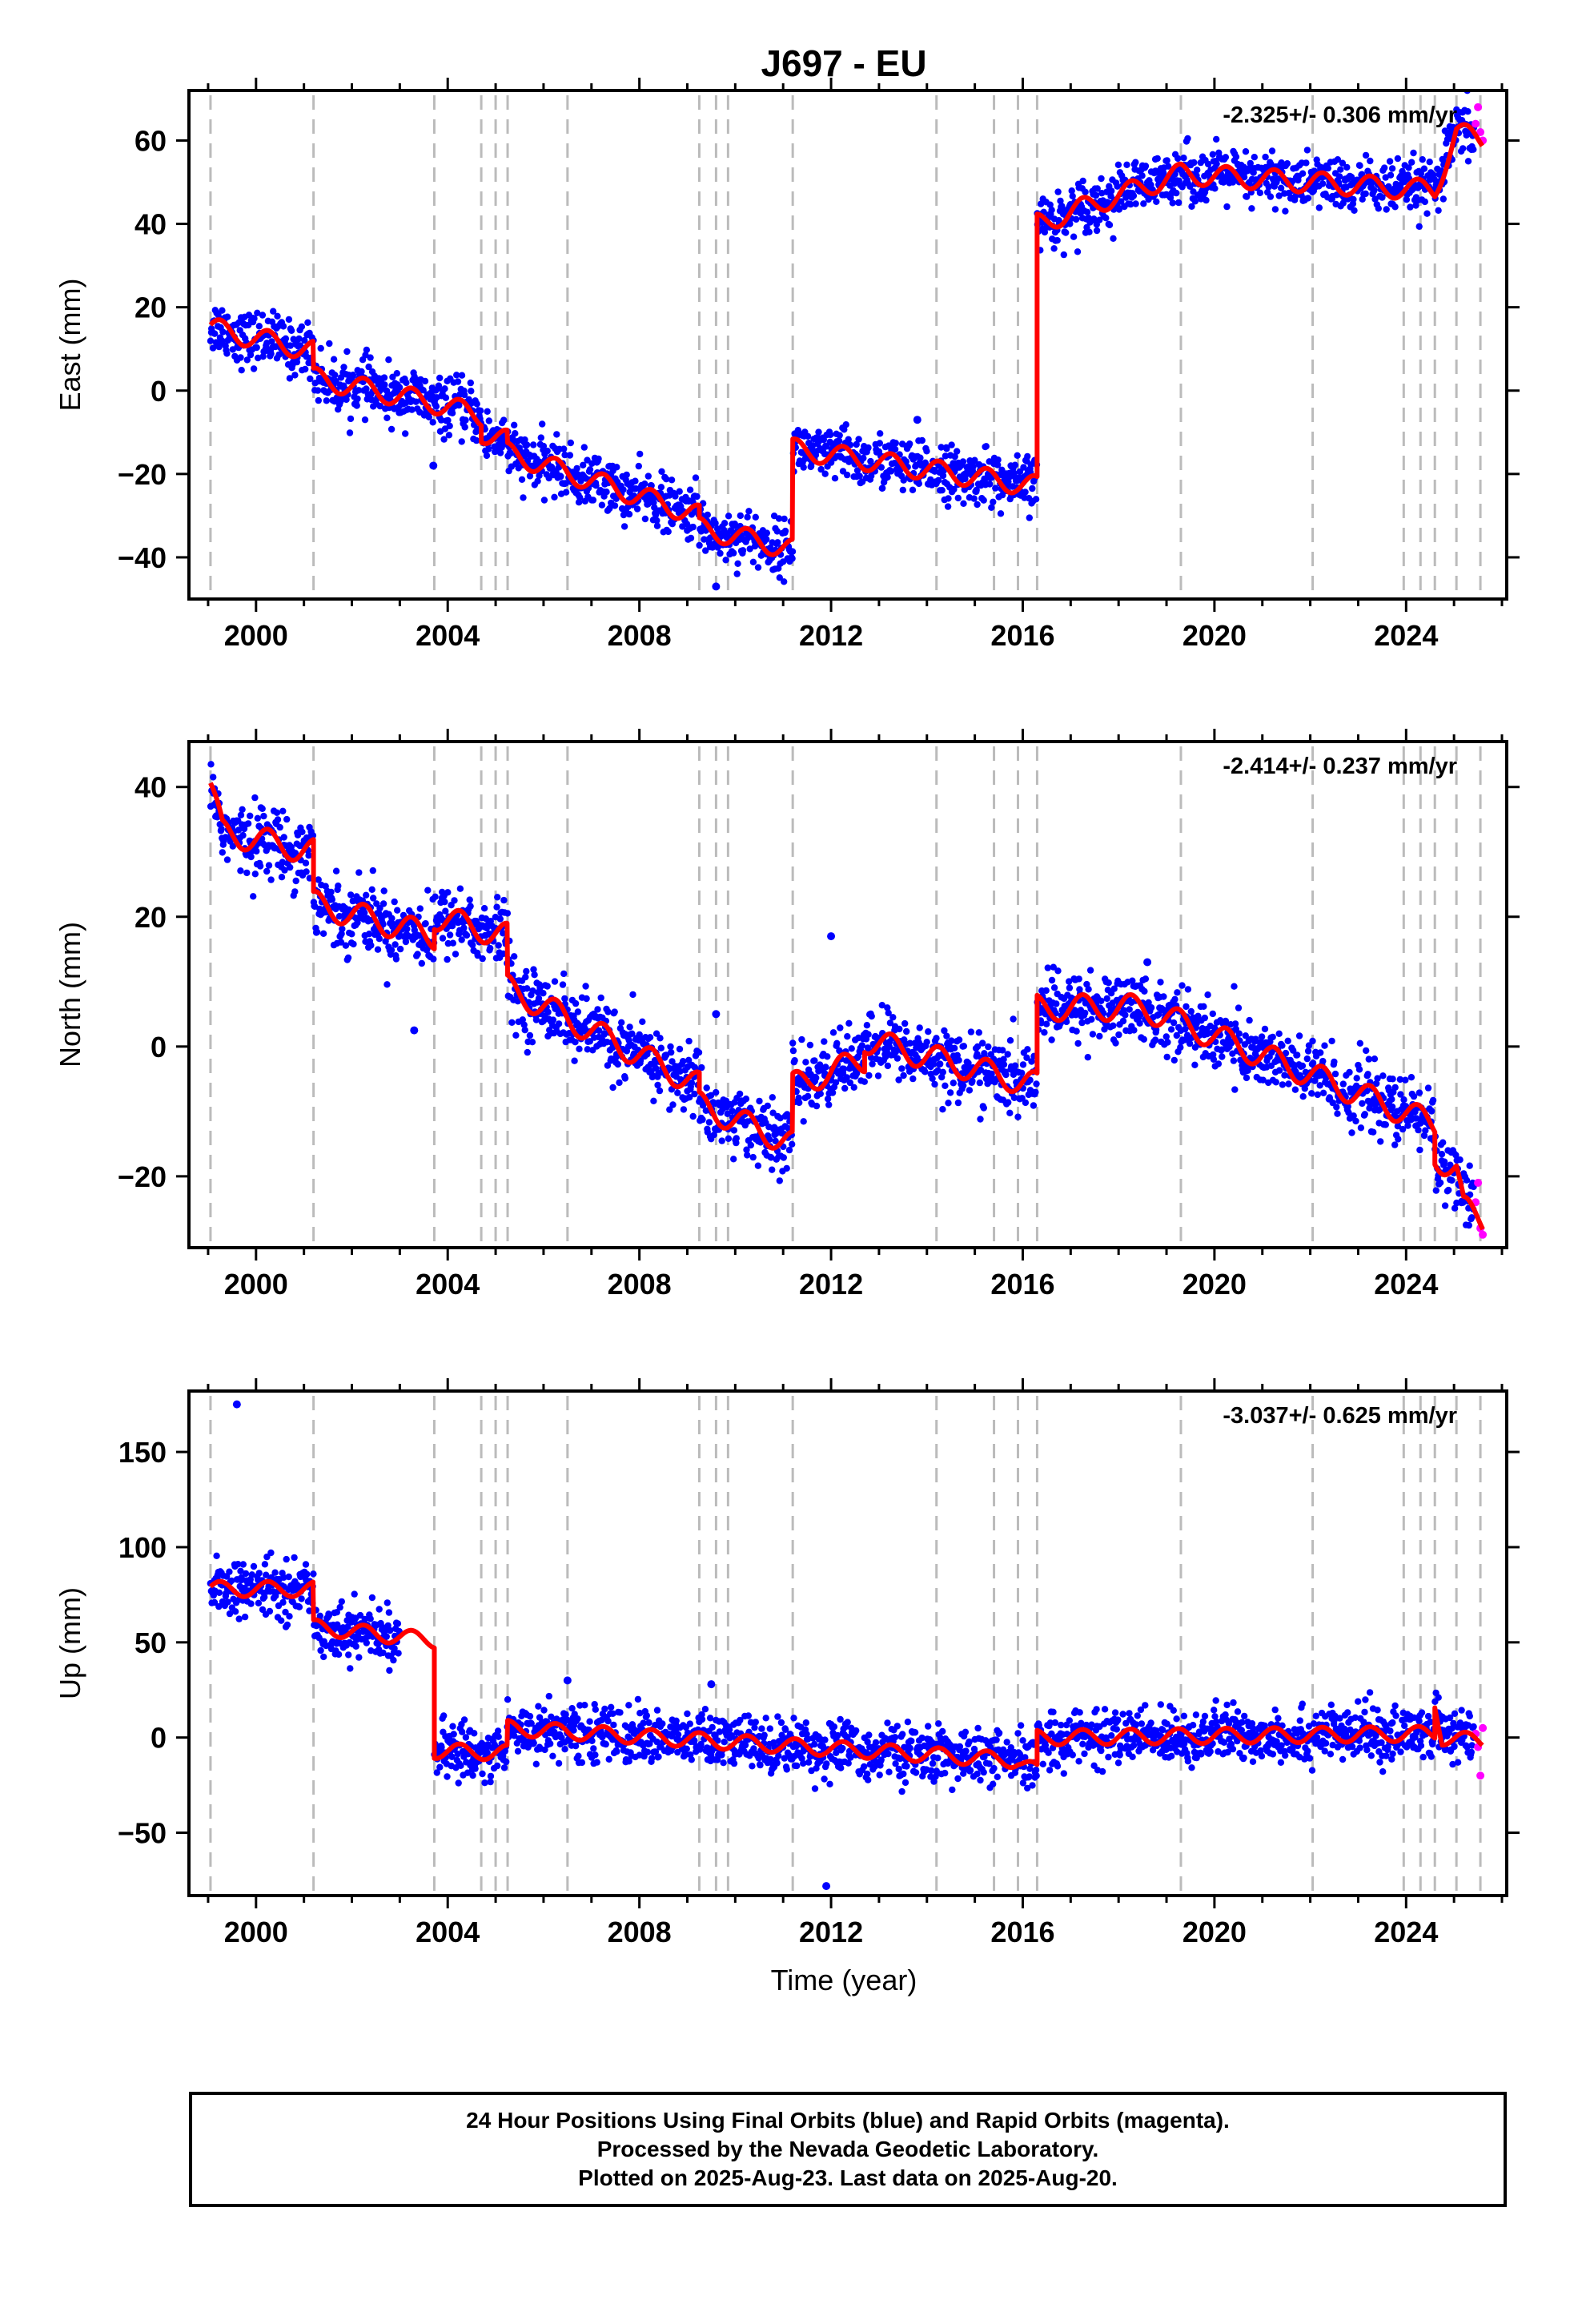 The width and height of the screenshot is (1582, 2324). Describe the element at coordinates (917, 420) in the screenshot. I see `outlier-point` at that location.